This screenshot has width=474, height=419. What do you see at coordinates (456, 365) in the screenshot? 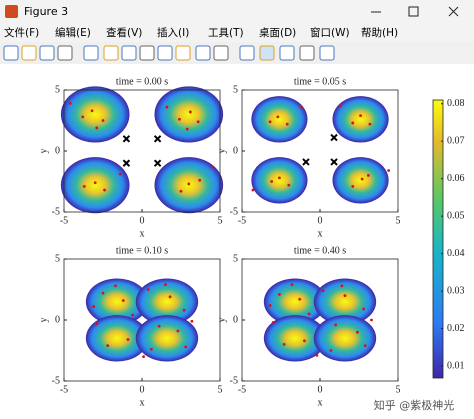
I see `colorbar-tick-label: 0.01` at bounding box center [456, 365].